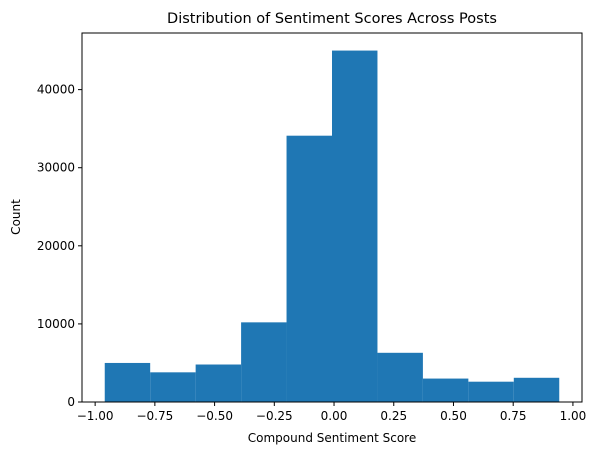 The height and width of the screenshot is (455, 595). What do you see at coordinates (56, 90) in the screenshot?
I see `y-tick-label: 40000` at bounding box center [56, 90].